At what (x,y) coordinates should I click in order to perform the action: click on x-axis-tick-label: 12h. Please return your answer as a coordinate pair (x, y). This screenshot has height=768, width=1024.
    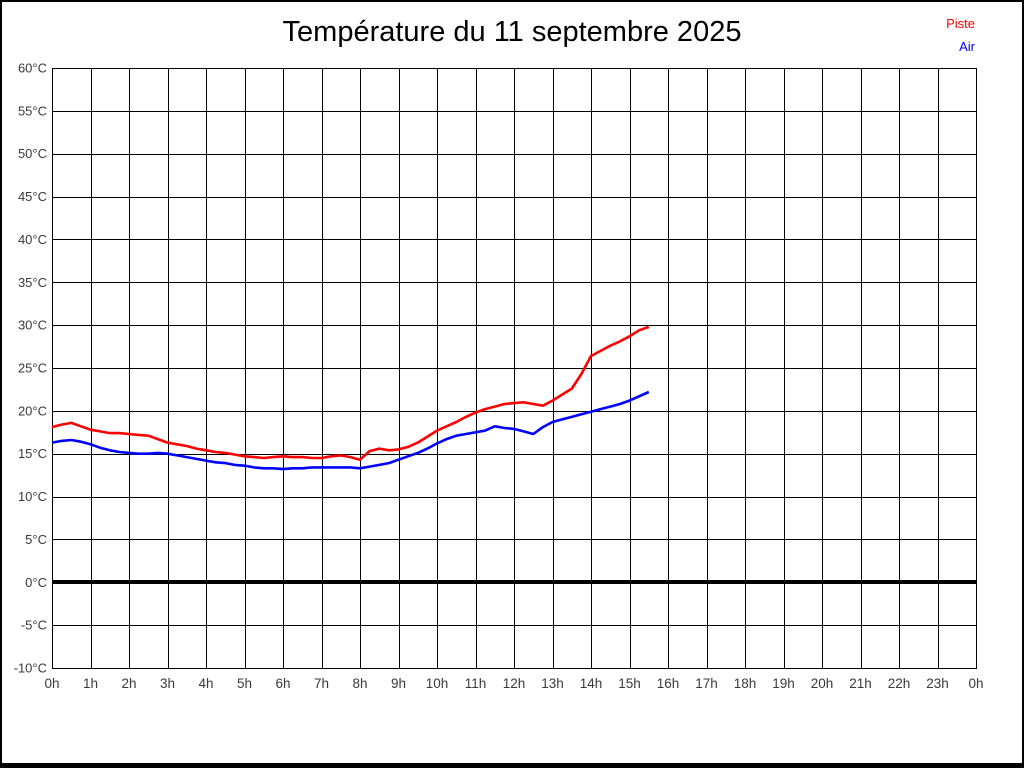
    Looking at the image, I should click on (514, 683).